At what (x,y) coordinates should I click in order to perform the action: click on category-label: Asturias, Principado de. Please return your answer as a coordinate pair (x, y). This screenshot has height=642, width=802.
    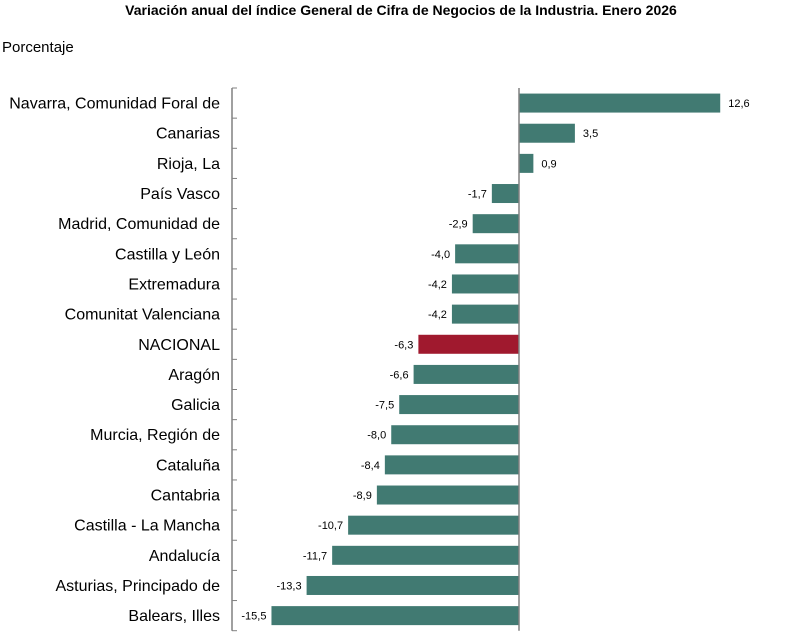
    Looking at the image, I should click on (137, 586).